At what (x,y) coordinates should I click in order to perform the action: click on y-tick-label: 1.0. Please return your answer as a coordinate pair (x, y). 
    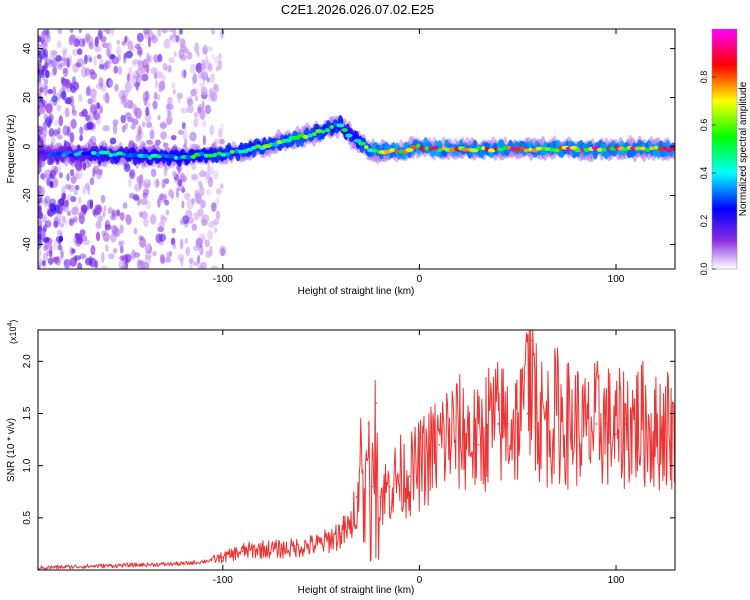
    Looking at the image, I should click on (27, 465).